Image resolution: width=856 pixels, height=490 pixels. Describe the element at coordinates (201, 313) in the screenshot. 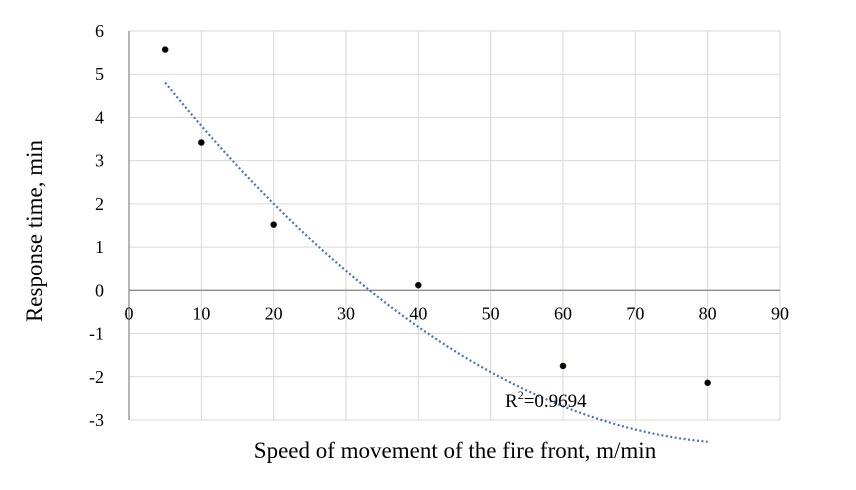

I see `x-tick-label: 10` at that location.